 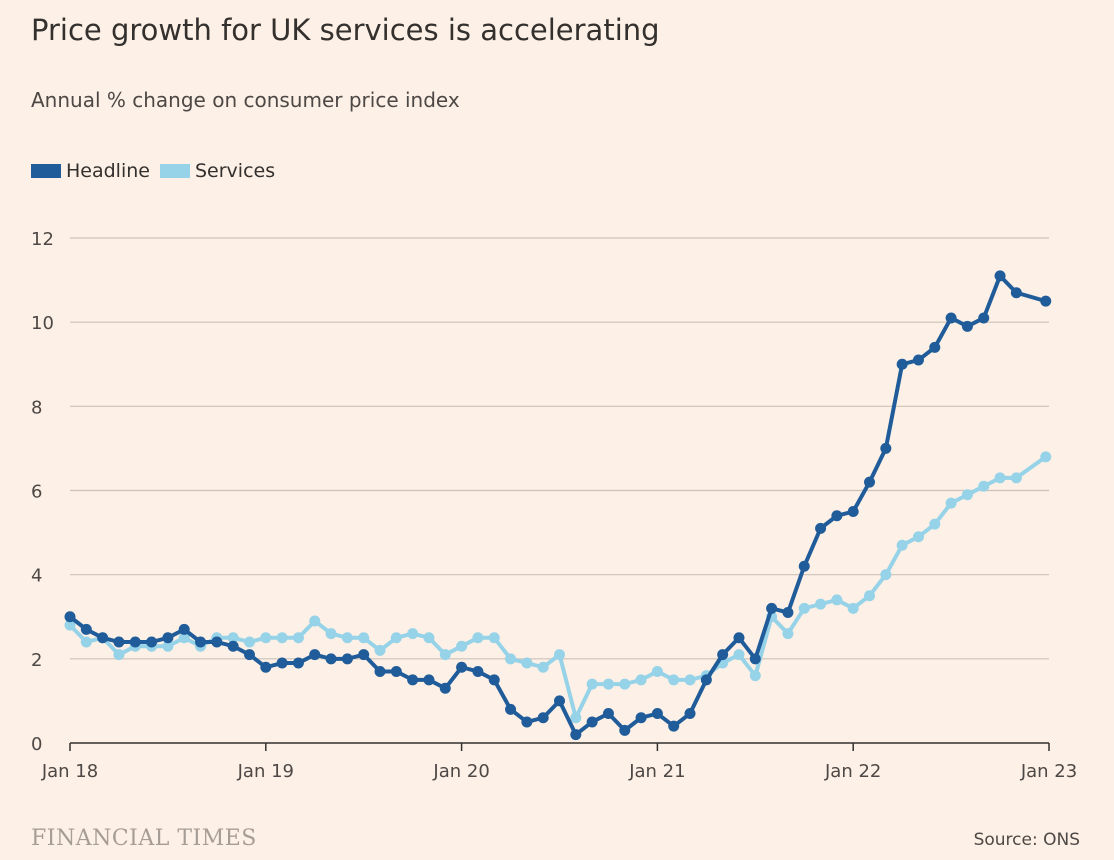 I want to click on y-tick-label: 2, so click(x=36, y=660).